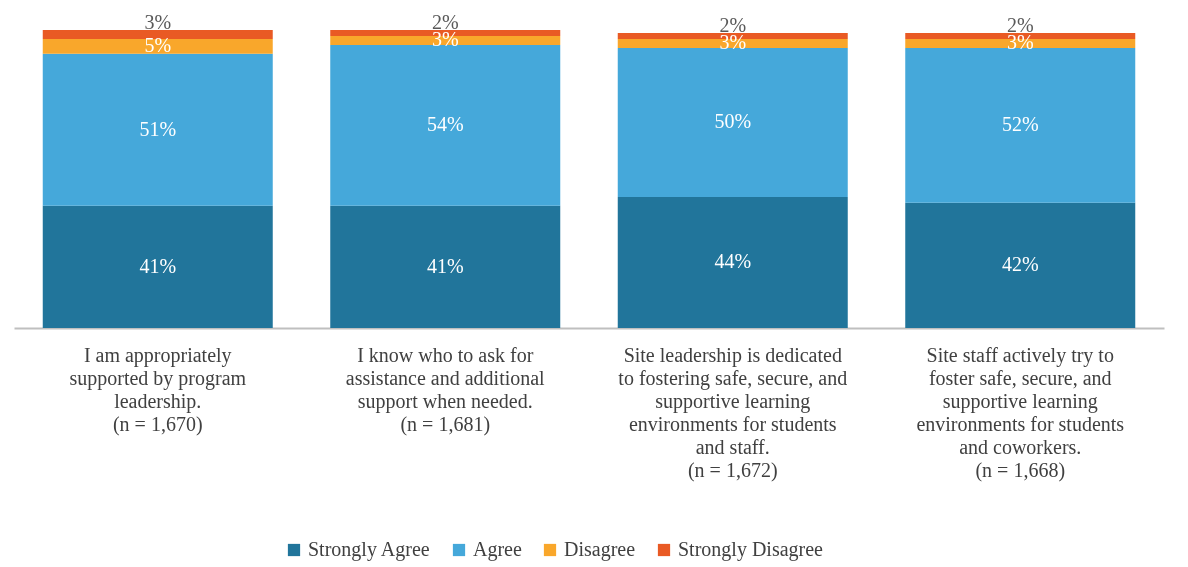  Describe the element at coordinates (600, 549) in the screenshot. I see `legend-label: Disagree` at that location.